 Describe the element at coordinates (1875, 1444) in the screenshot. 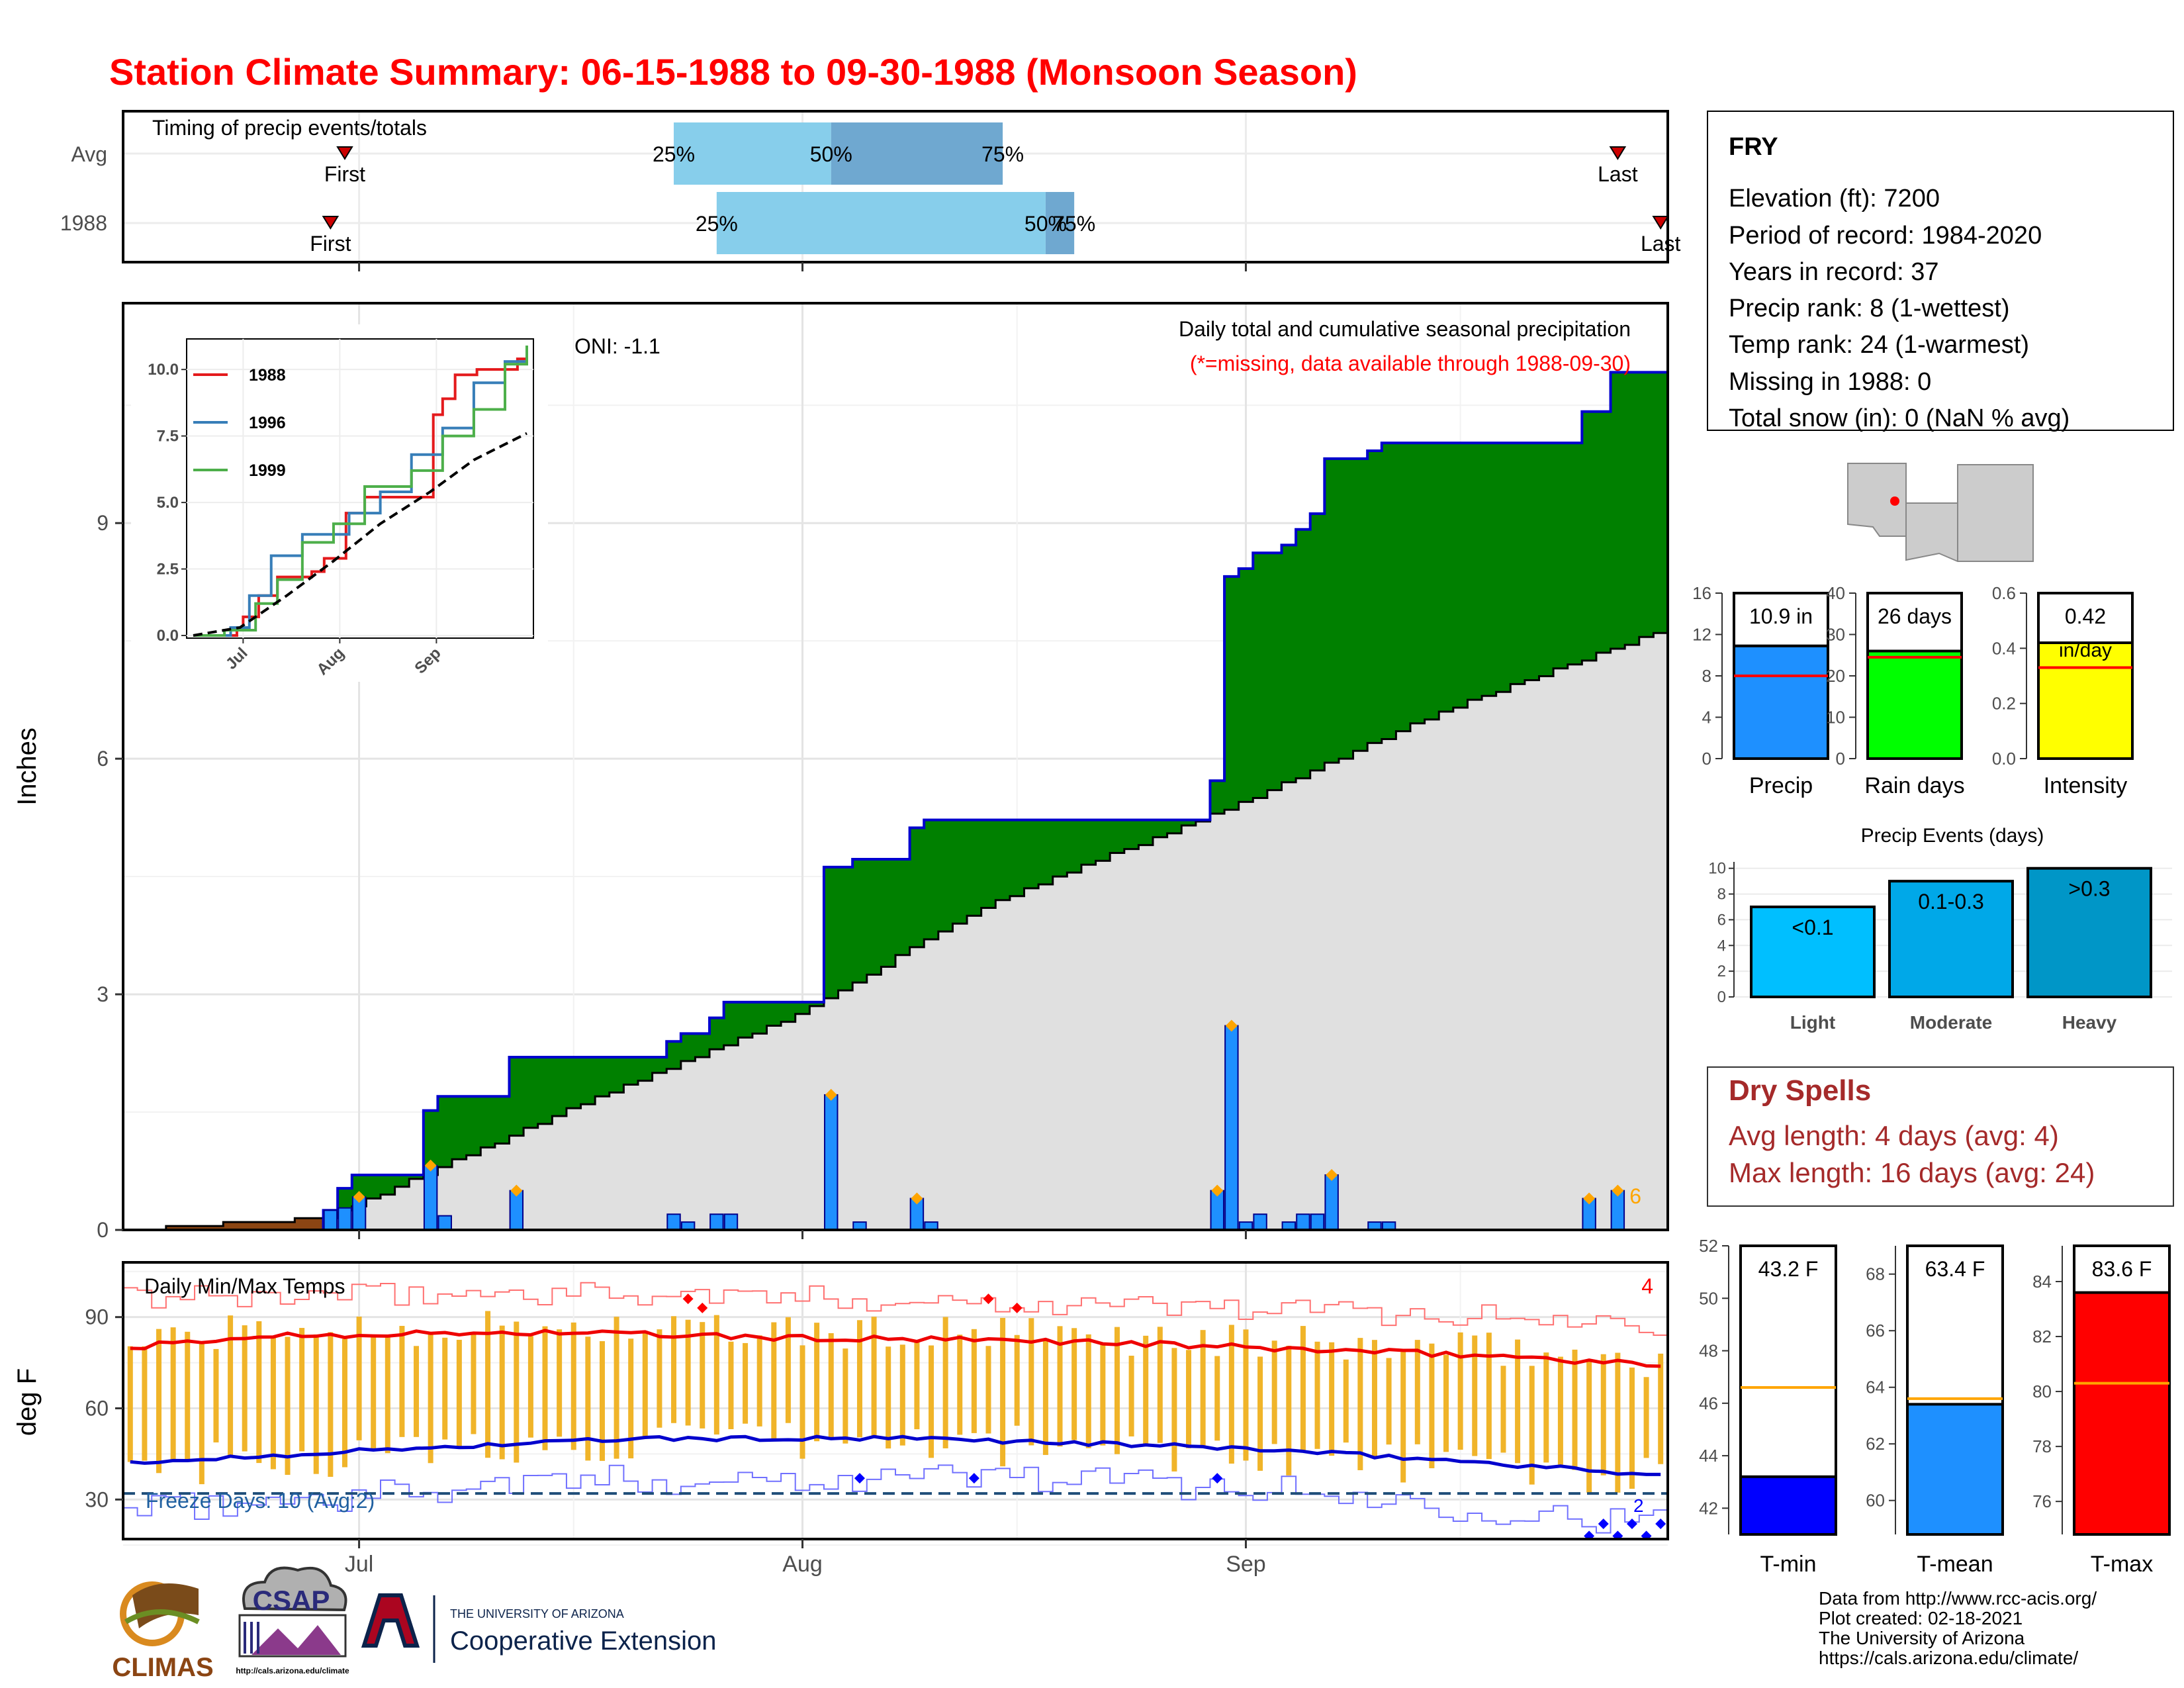

I see `y-tick-label: 62` at that location.